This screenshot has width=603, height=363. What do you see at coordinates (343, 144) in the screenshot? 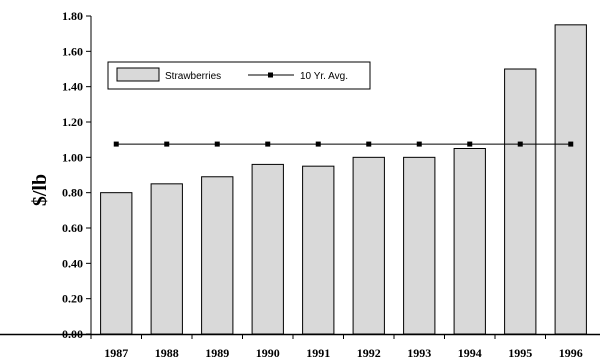
I see `average-line-series` at bounding box center [343, 144].